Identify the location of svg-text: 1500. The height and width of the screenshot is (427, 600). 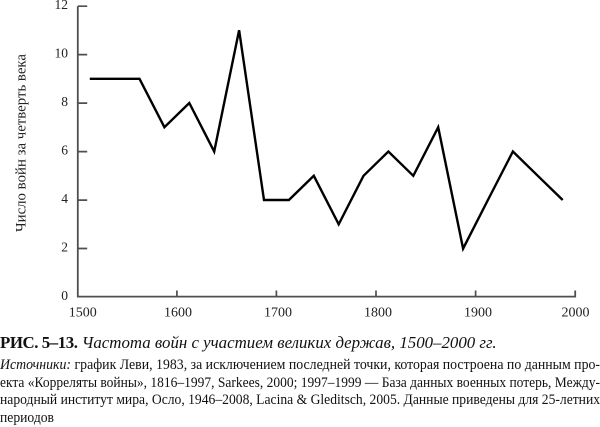
(83, 313).